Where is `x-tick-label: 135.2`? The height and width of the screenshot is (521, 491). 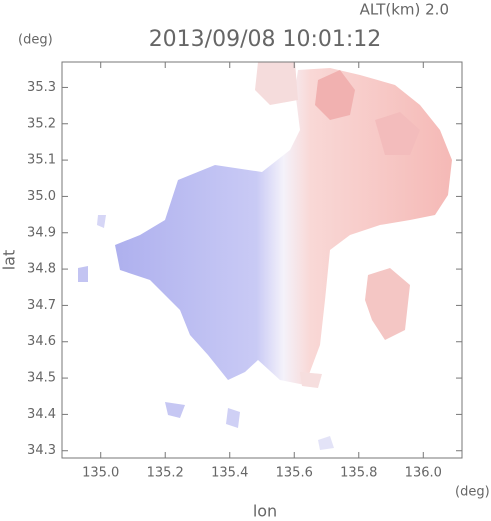
x-tick-label: 135.2 is located at coordinates (165, 473).